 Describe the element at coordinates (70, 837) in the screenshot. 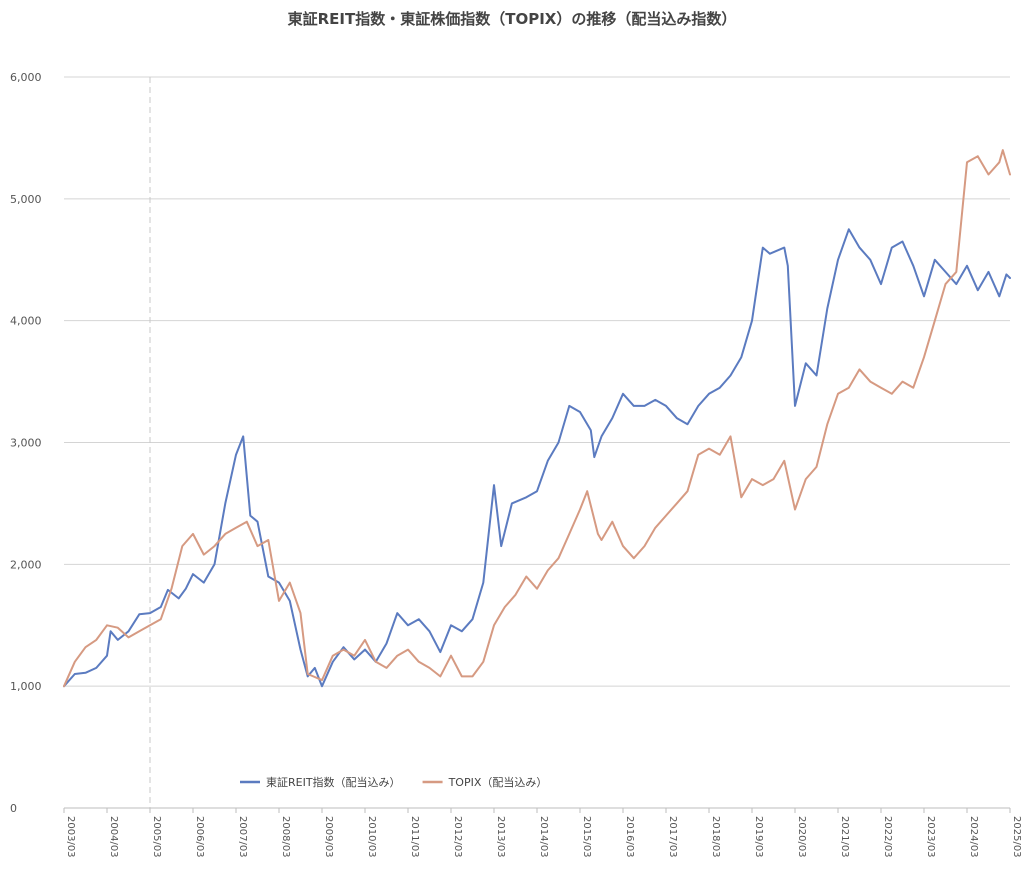

I see `x-tick-label: 2003/03` at that location.